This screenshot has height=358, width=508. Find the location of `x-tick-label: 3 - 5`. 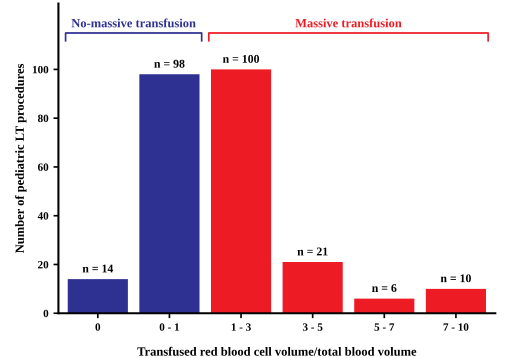

x-tick-label: 3 - 5 is located at coordinates (312, 327).